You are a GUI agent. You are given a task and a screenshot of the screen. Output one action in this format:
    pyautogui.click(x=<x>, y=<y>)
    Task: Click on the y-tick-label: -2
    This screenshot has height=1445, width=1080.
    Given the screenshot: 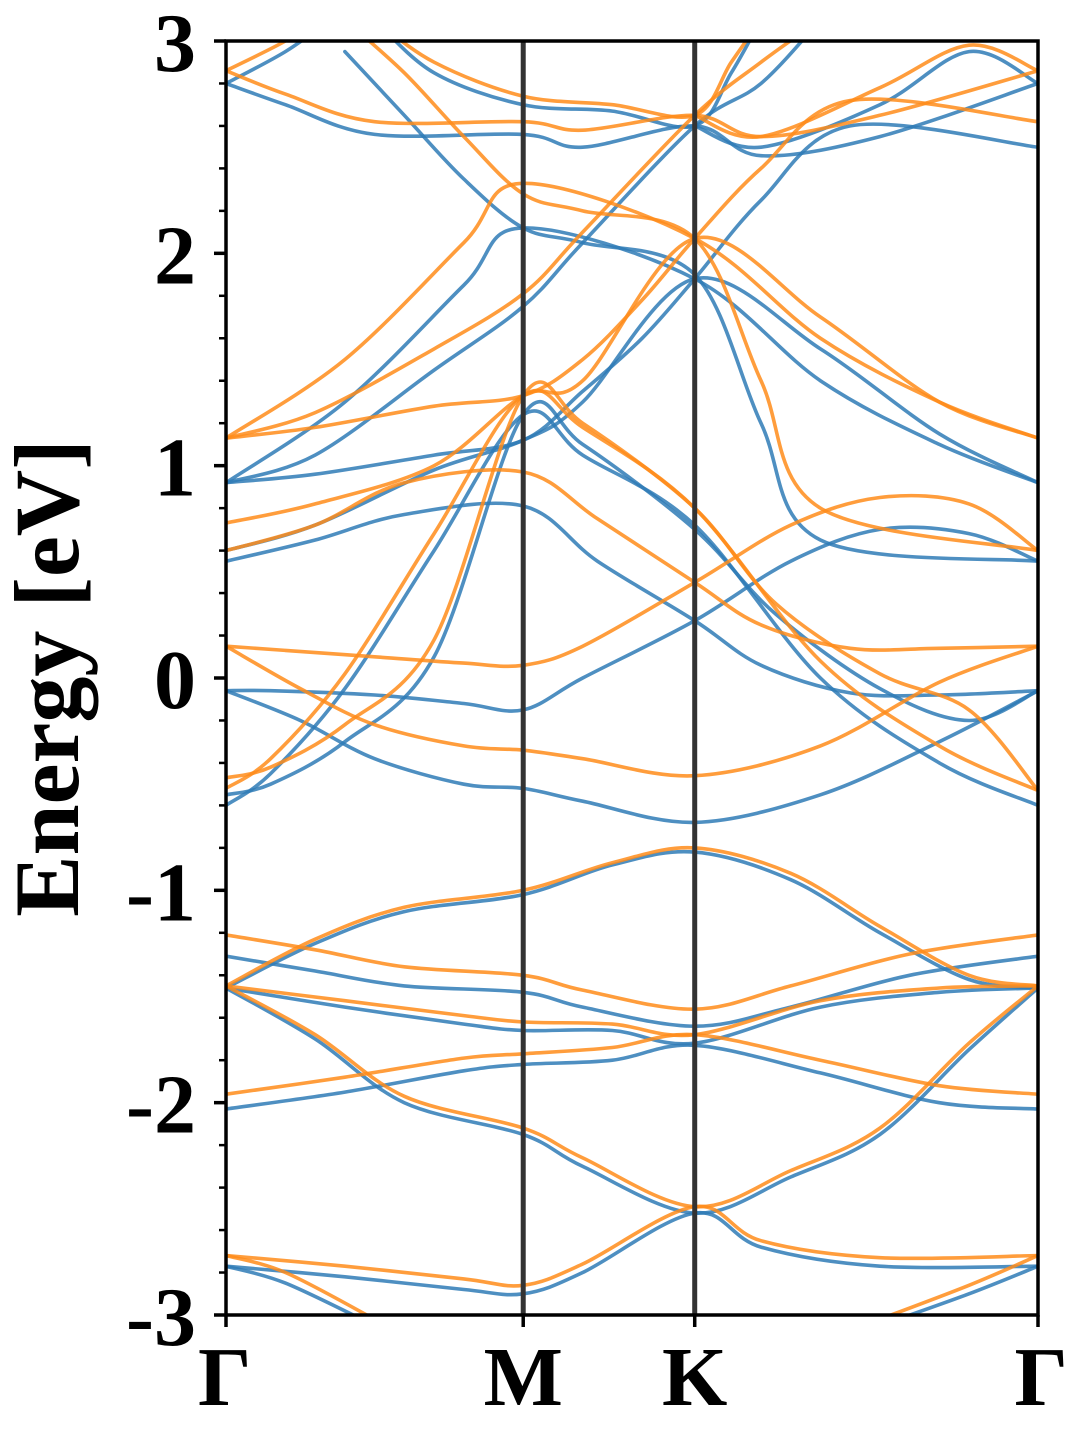 What is the action you would take?
    pyautogui.click(x=161, y=1105)
    